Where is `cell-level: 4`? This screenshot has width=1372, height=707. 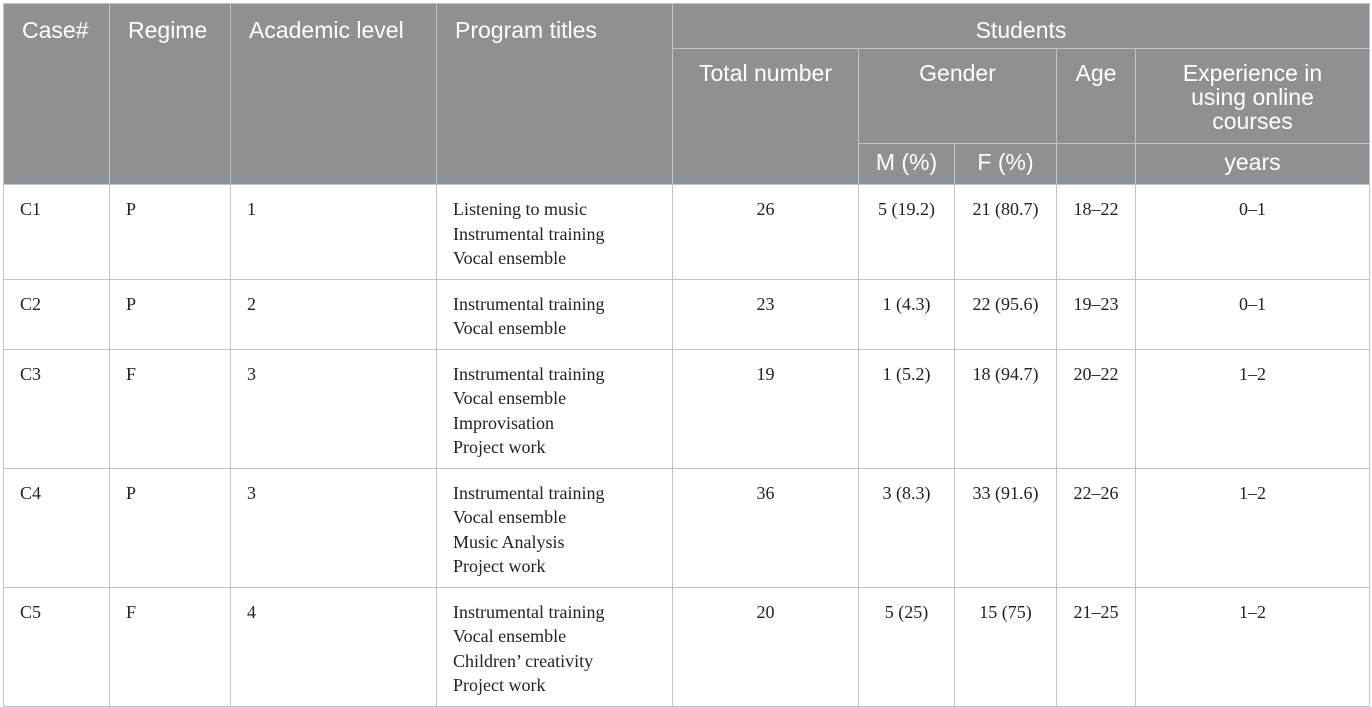 cell-level: 4 is located at coordinates (333, 646).